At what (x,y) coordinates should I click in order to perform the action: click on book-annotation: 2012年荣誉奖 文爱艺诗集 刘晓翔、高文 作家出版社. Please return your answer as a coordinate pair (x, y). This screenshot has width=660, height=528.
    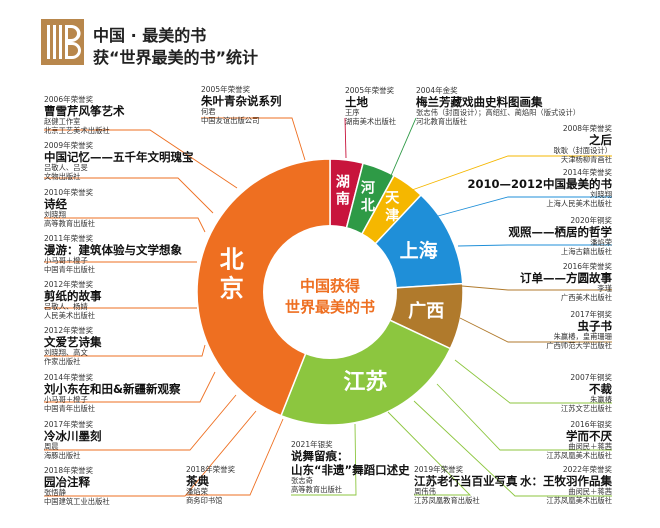
    Looking at the image, I should click on (134, 346).